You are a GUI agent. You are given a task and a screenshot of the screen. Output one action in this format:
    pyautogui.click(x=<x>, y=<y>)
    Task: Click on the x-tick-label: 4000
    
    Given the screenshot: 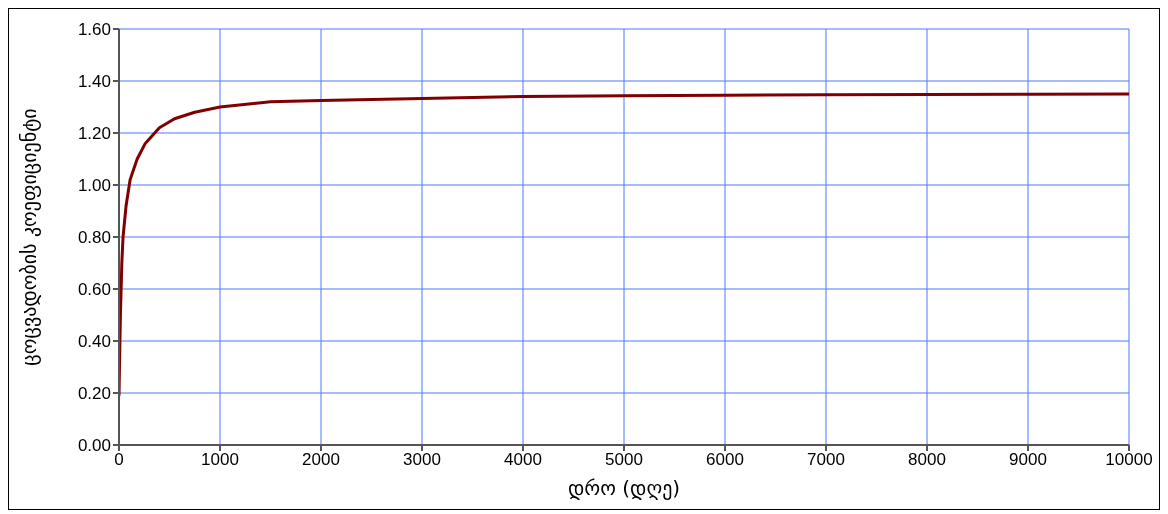 What is the action you would take?
    pyautogui.click(x=523, y=460)
    